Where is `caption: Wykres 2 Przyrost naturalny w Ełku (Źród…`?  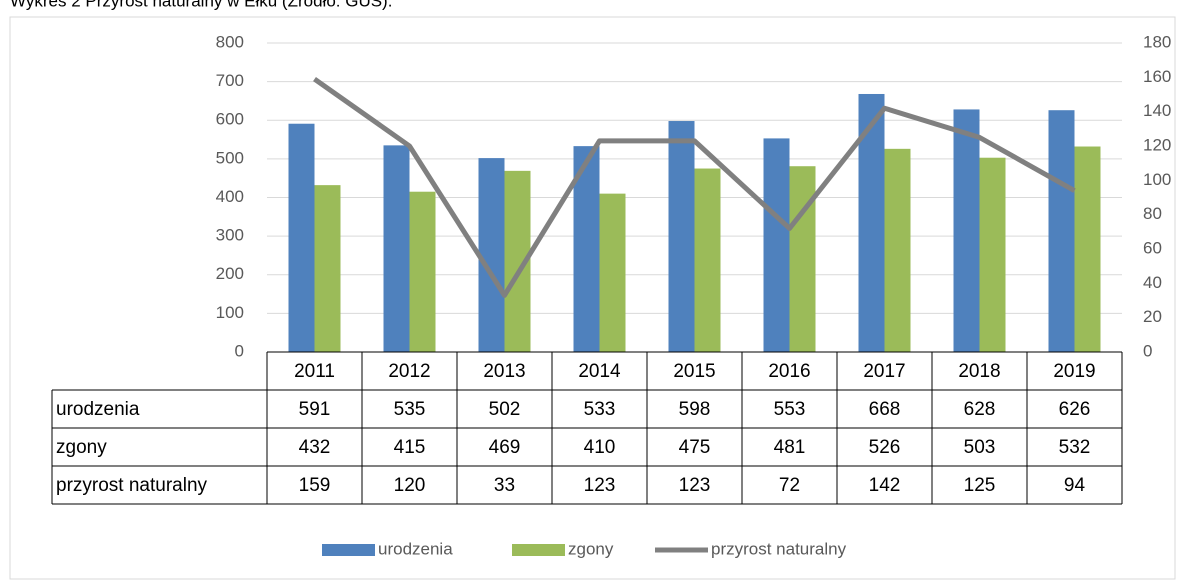
caption: Wykres 2 Przyrost naturalny w Ełku (Źród… is located at coordinates (201, 5).